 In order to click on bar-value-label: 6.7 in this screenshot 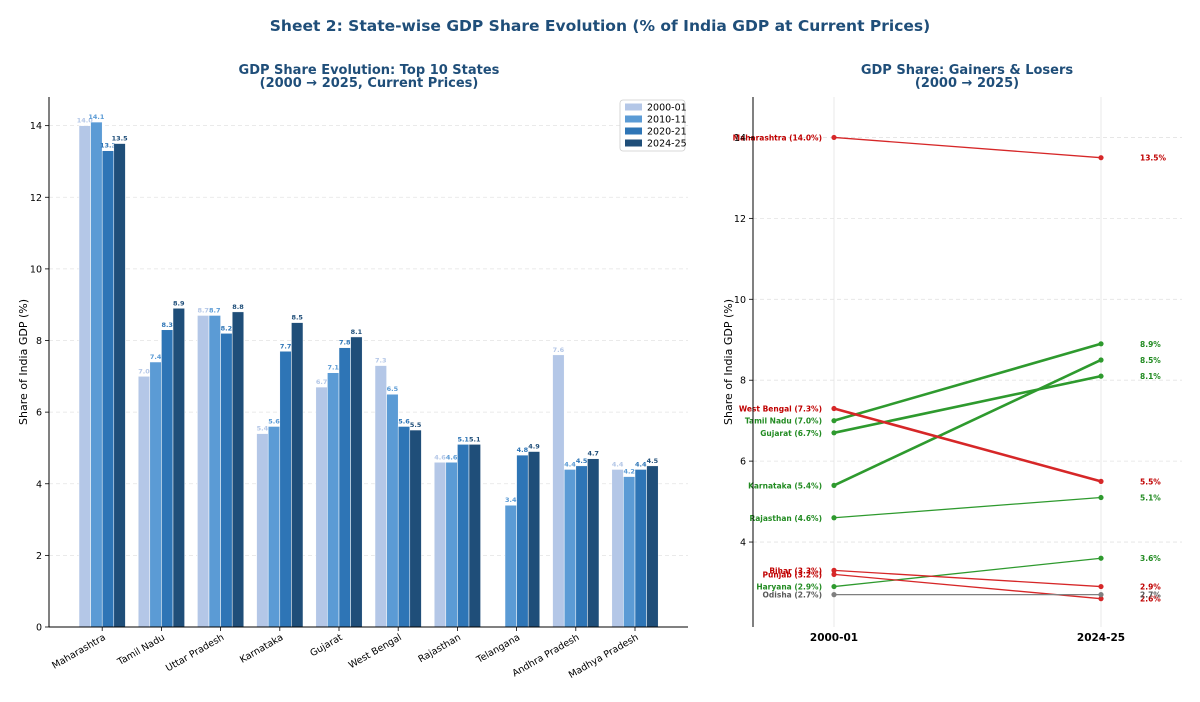, I will do `click(322, 382)`.